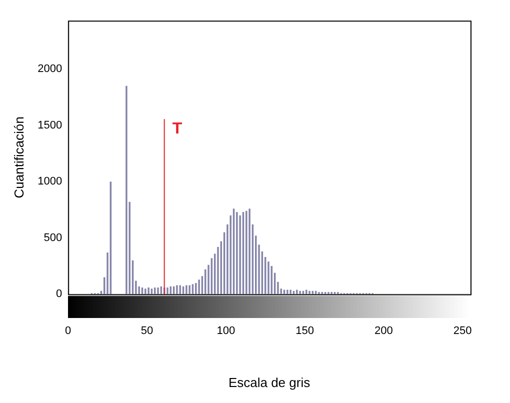  What do you see at coordinates (177, 129) in the screenshot?
I see `ref-line-label: T` at bounding box center [177, 129].